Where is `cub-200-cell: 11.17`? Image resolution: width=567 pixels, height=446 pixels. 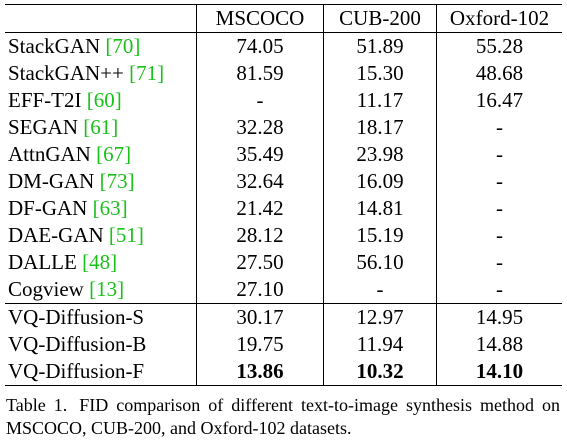
cub-200-cell: 11.17 is located at coordinates (380, 100).